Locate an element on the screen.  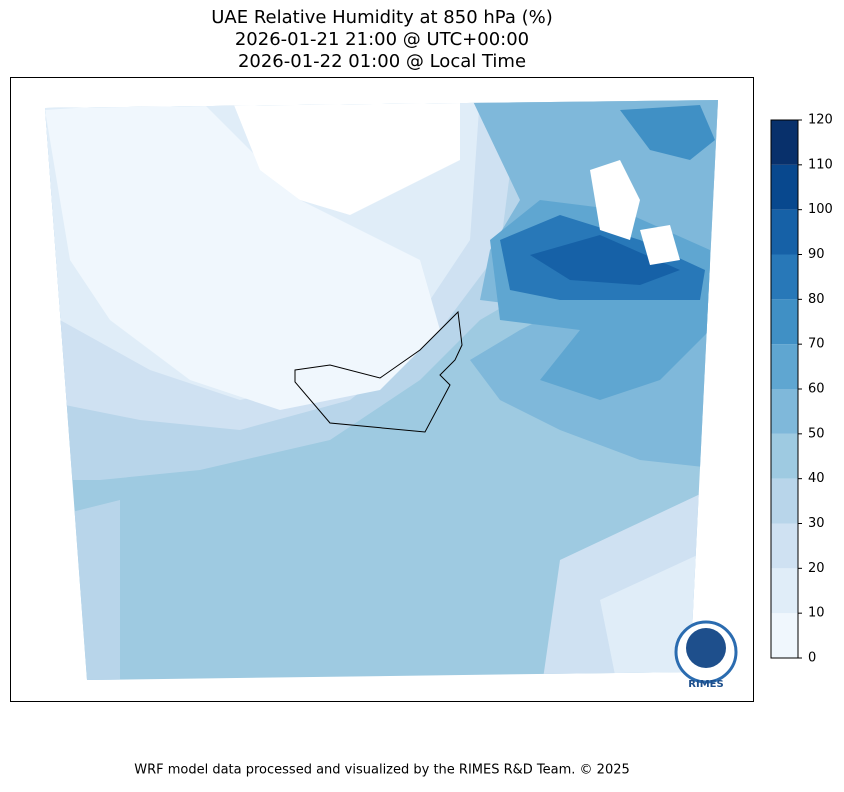
title-line: UAE Relative Humidity at 850 hPa (%) is located at coordinates (381, 17).